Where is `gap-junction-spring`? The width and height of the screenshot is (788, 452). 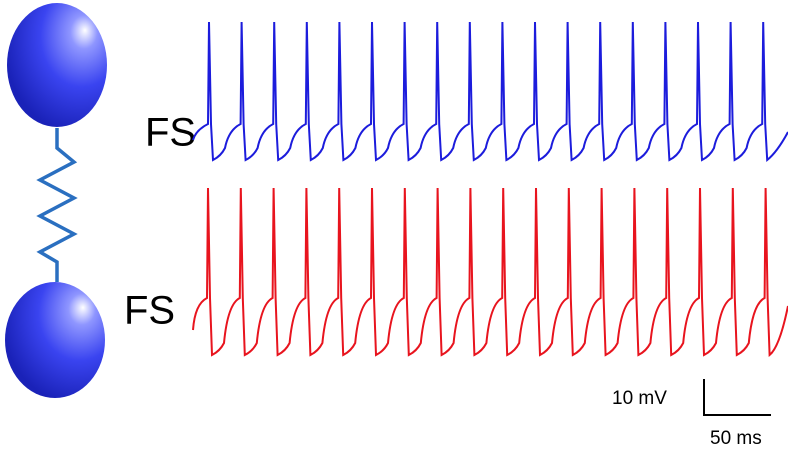
gap-junction-spring is located at coordinates (57, 205).